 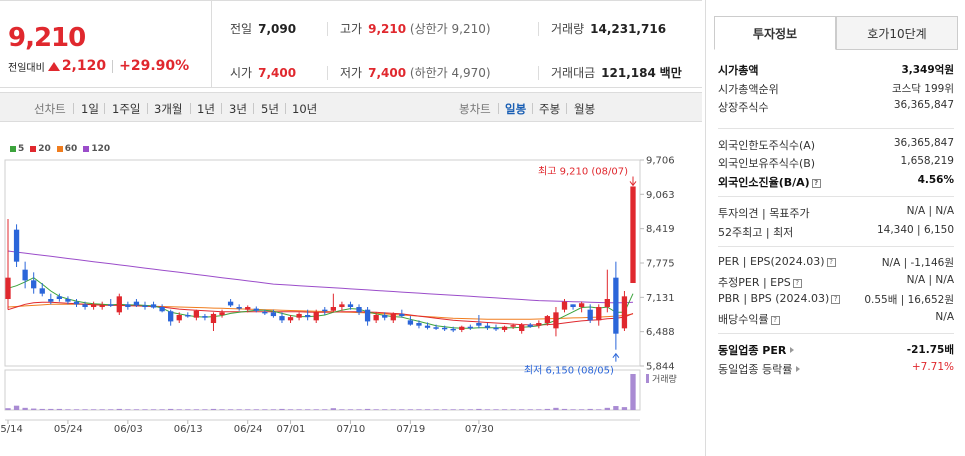 What do you see at coordinates (550, 109) in the screenshot?
I see `candle-weekly: 주봉` at bounding box center [550, 109].